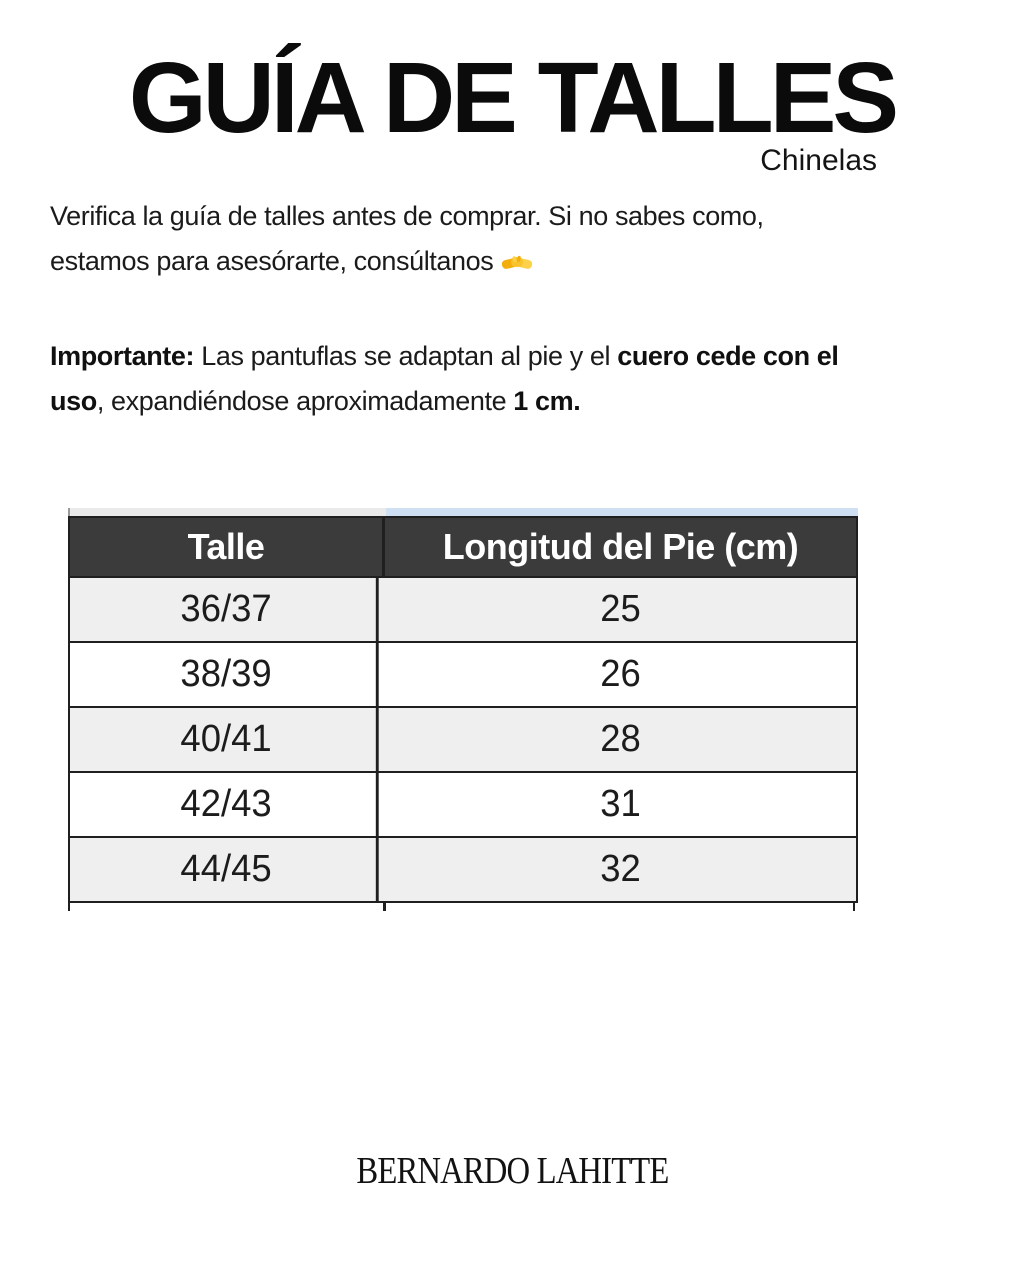  Describe the element at coordinates (513, 98) in the screenshot. I see `page-title: GUÍA DE TALLES` at that location.